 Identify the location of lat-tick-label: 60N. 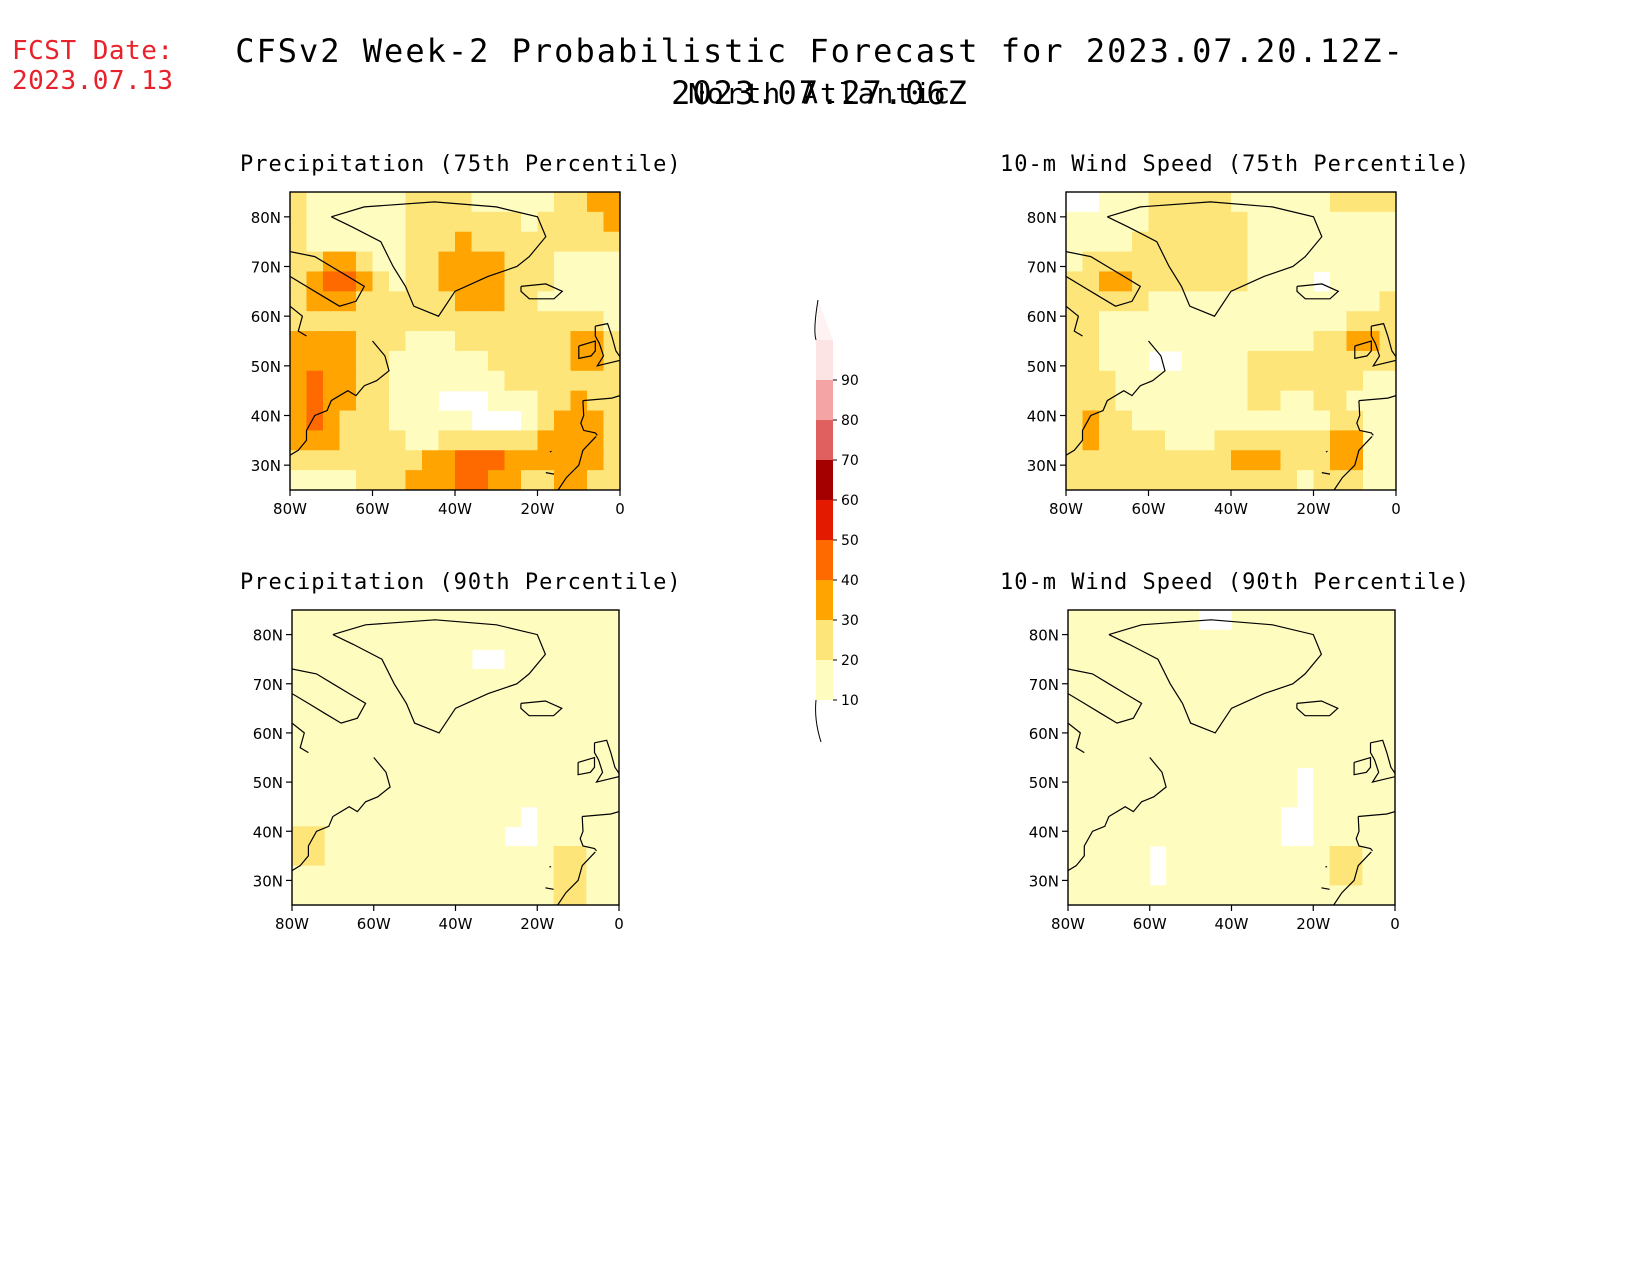
(266, 317).